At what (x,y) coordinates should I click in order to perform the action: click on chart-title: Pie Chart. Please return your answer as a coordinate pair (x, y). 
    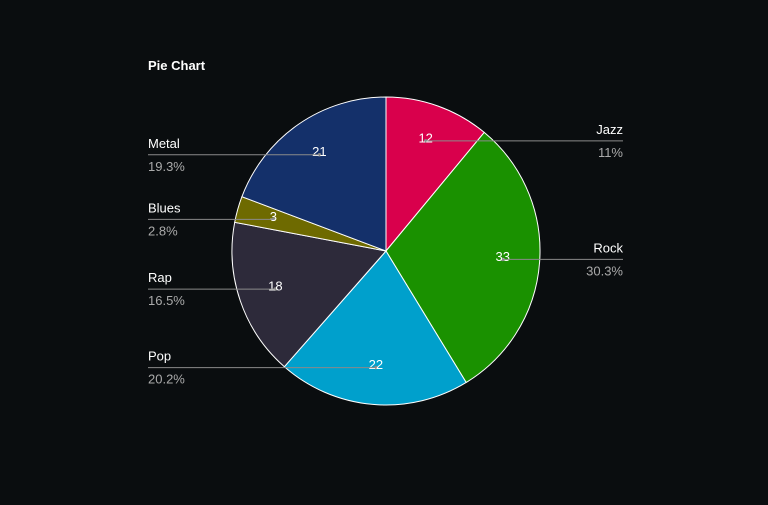
    Looking at the image, I should click on (177, 65).